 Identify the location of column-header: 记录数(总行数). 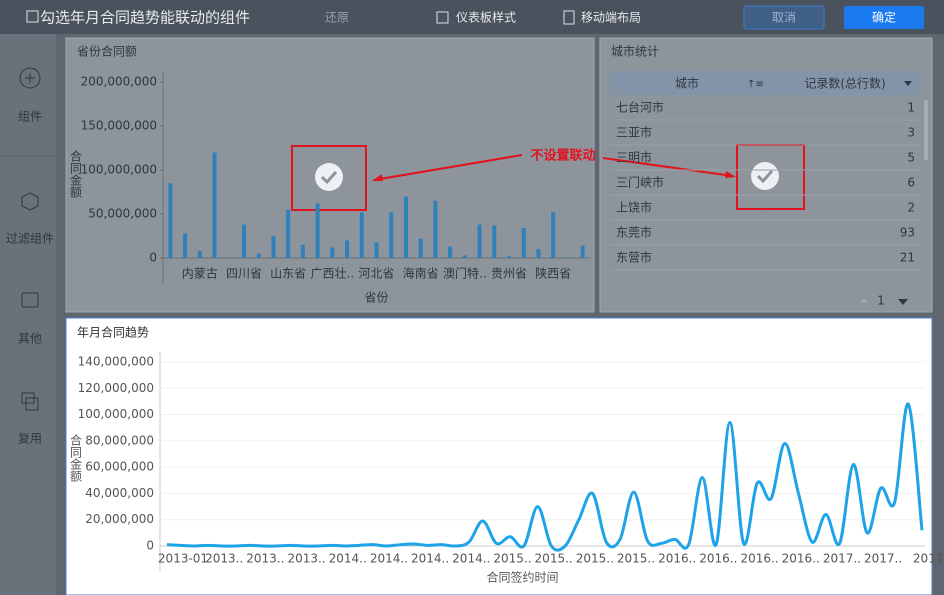
(844, 83).